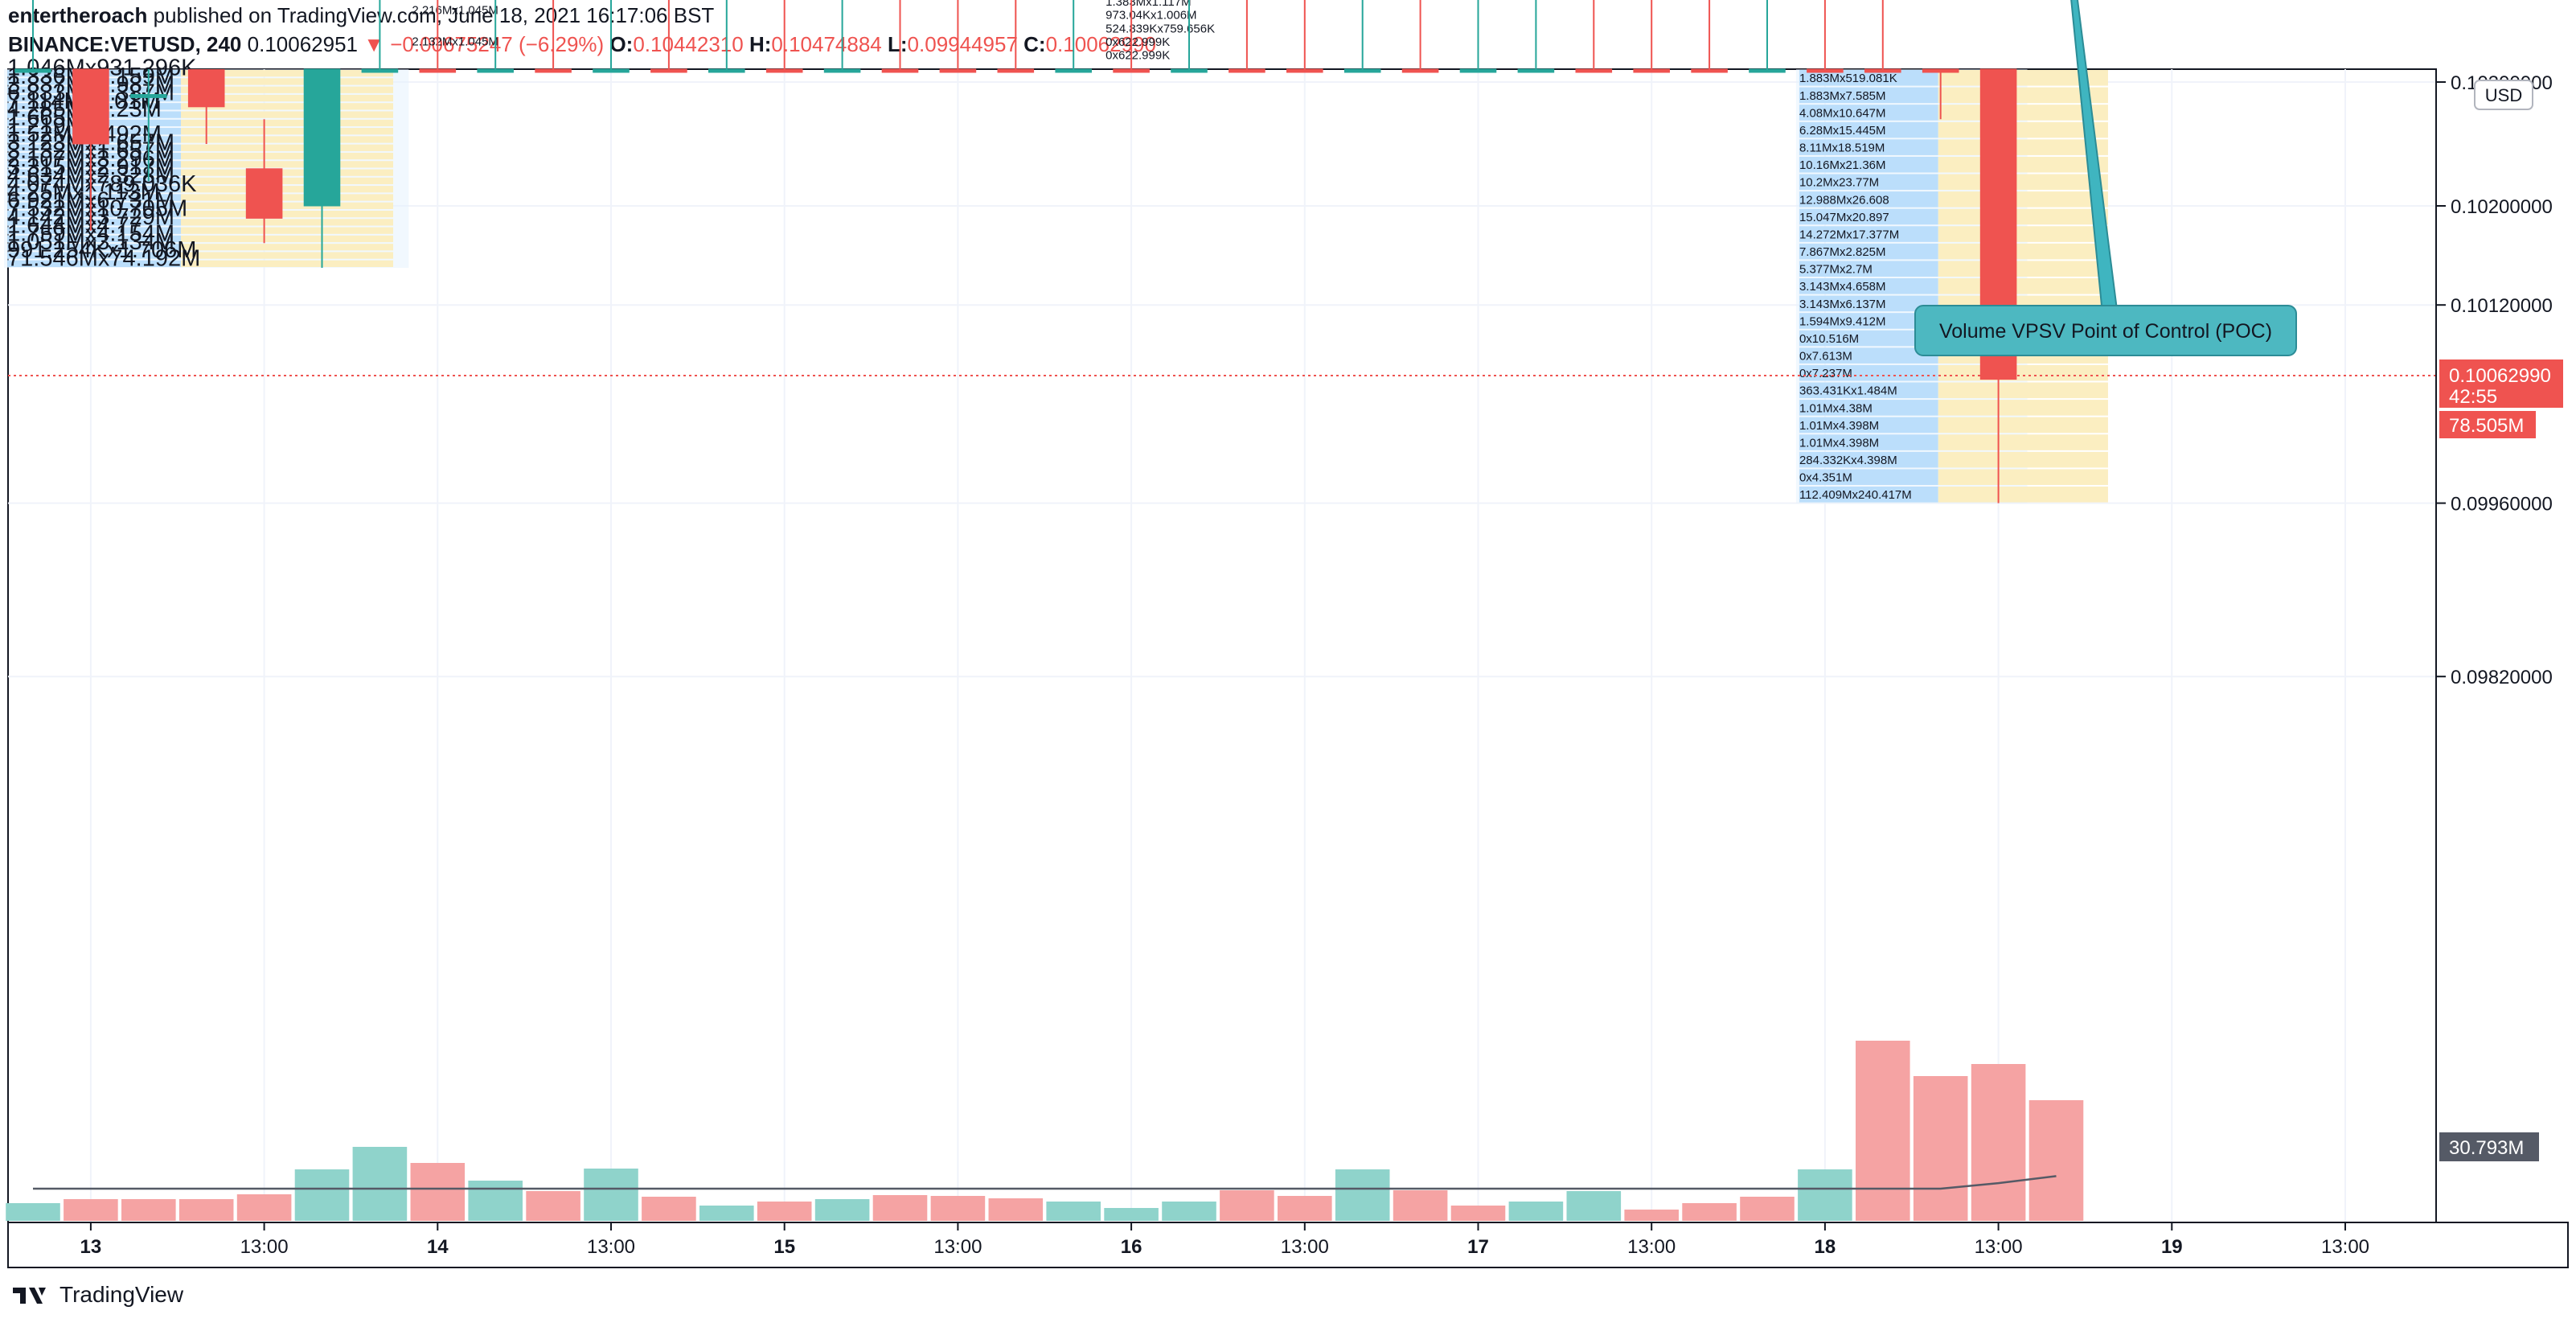 This screenshot has width=2576, height=1327. Describe the element at coordinates (1843, 287) in the screenshot. I see `profile-row-label: 3.143Mx4.658M` at that location.